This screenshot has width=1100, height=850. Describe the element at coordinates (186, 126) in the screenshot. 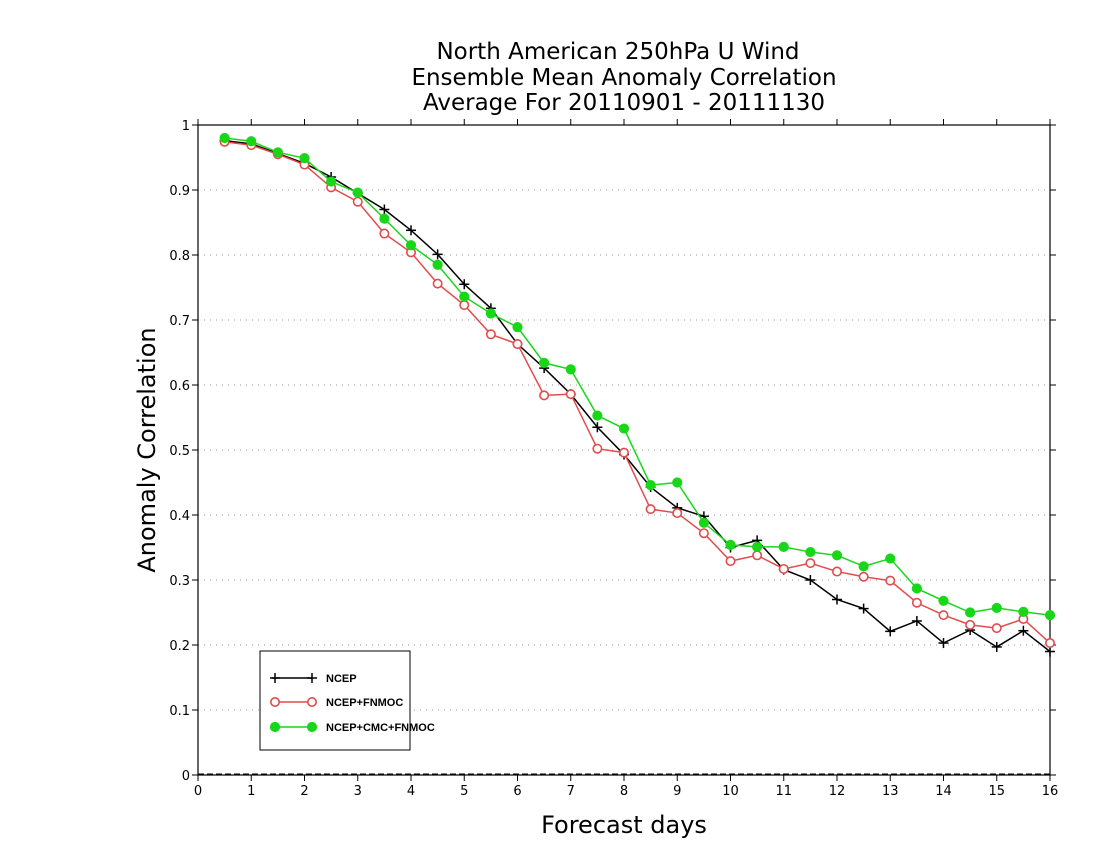

I see `y-tick-label-10: 1` at that location.